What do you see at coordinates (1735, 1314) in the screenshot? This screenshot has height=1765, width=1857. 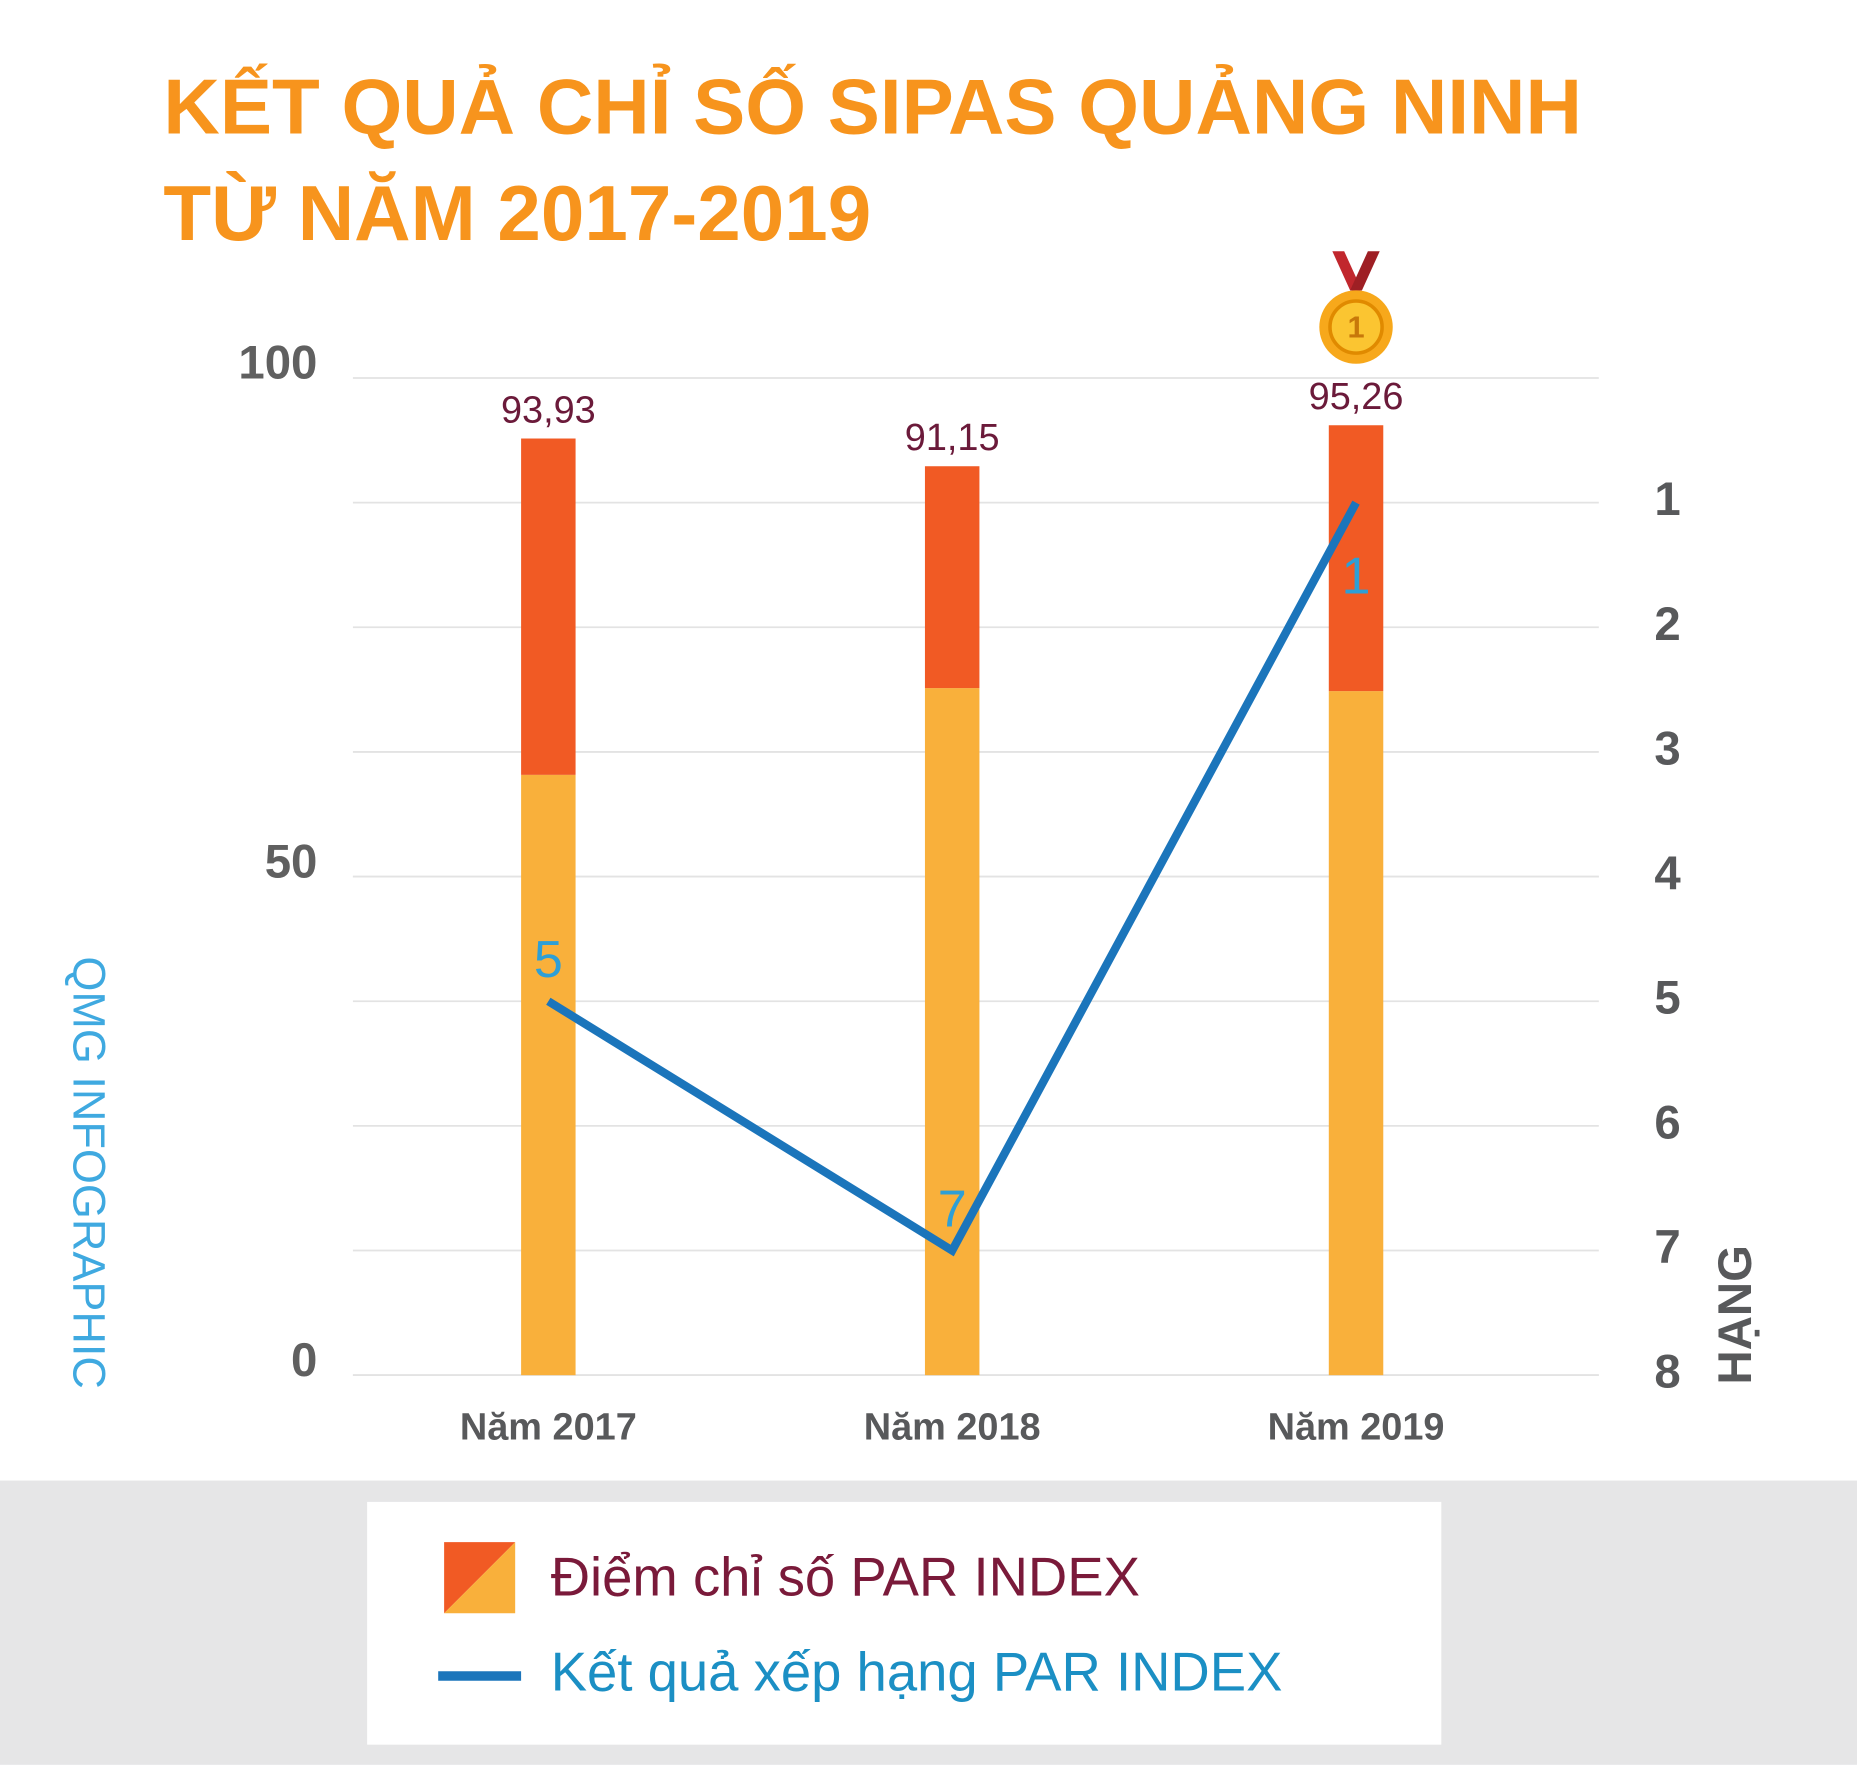 I see `y2-axis-label: HẠNG` at bounding box center [1735, 1314].